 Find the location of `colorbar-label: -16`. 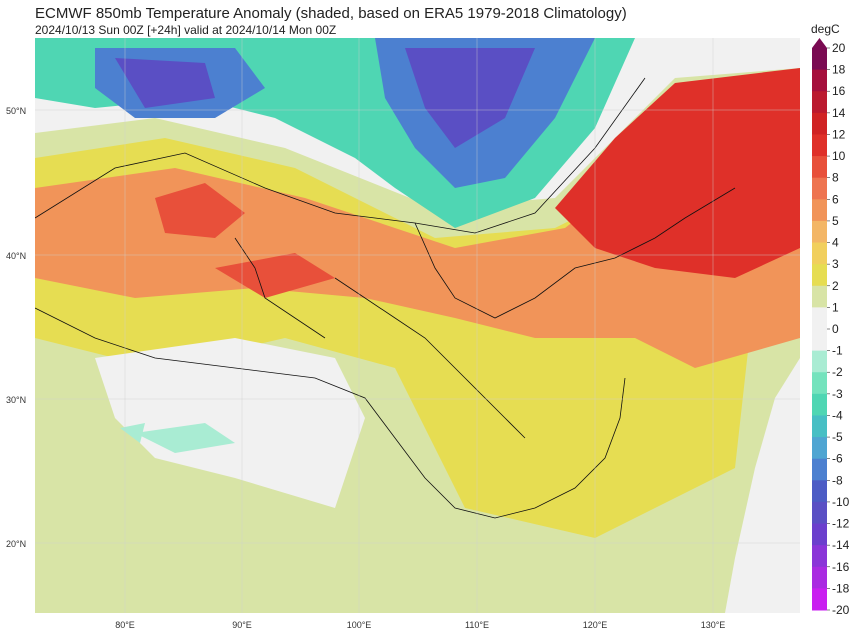

colorbar-label: -16 is located at coordinates (841, 567).